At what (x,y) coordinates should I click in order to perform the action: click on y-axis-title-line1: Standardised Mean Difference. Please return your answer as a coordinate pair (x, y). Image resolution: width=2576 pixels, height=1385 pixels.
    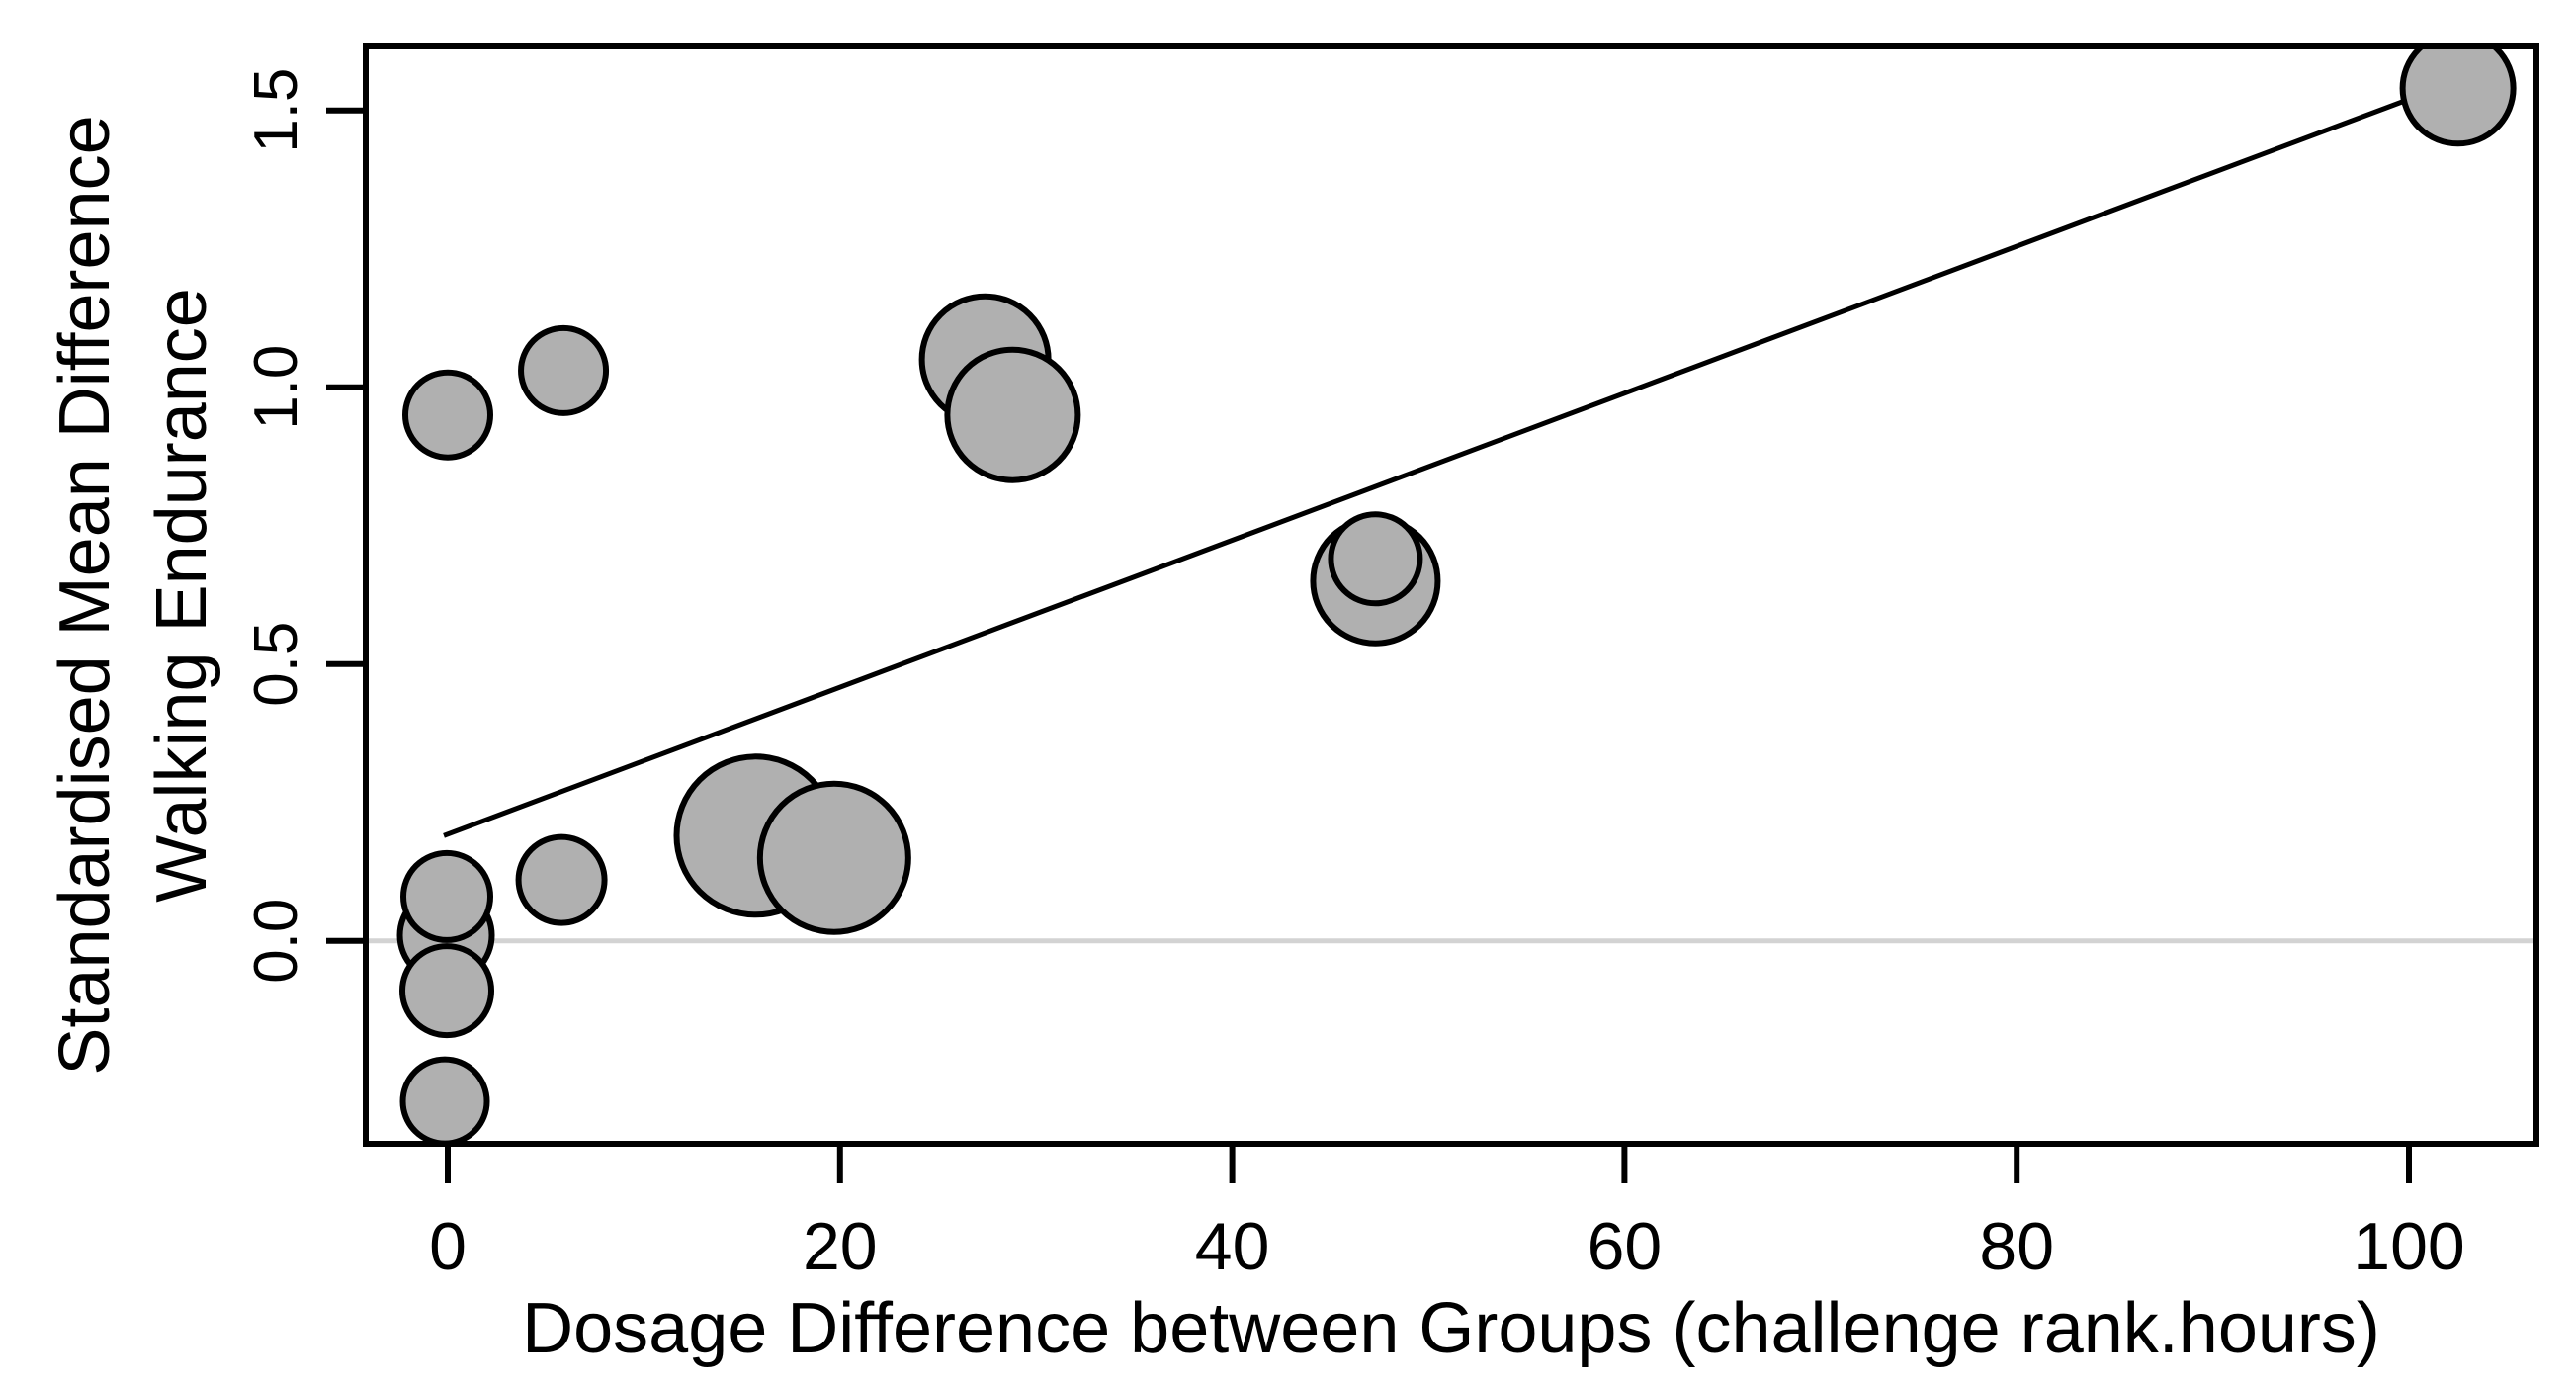
    Looking at the image, I should click on (85, 595).